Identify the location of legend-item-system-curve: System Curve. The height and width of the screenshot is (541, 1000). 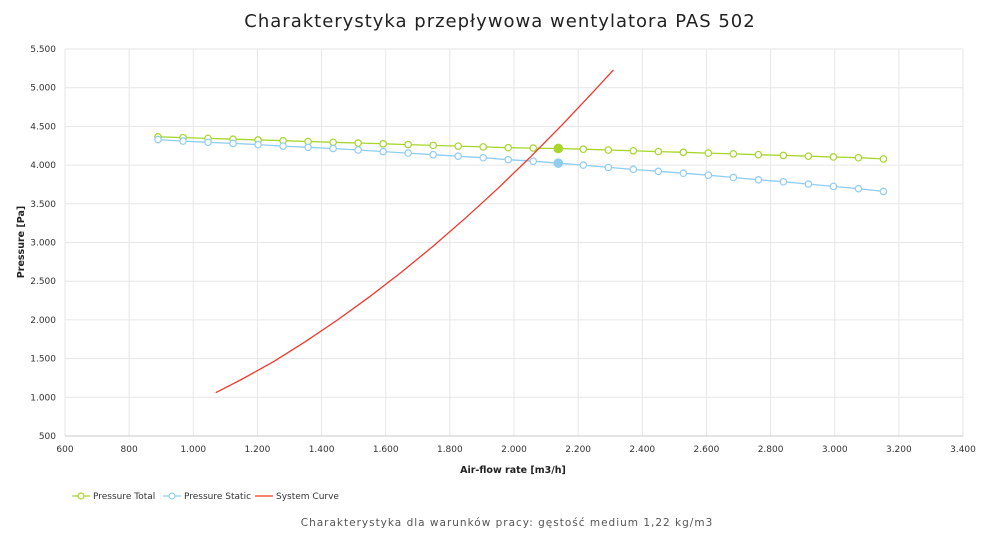
(297, 497).